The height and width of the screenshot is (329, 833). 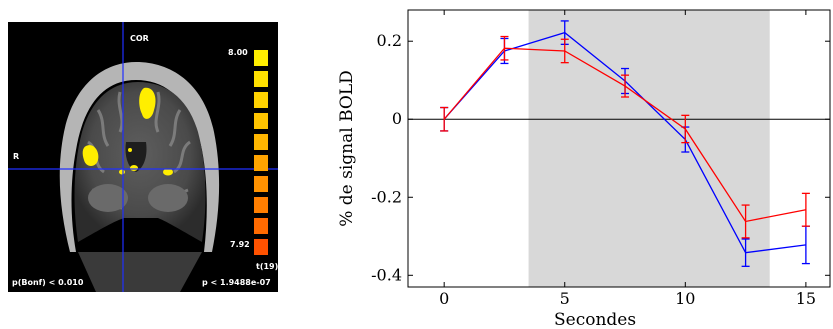 I want to click on scale-min-label: 7.92, so click(x=240, y=244).